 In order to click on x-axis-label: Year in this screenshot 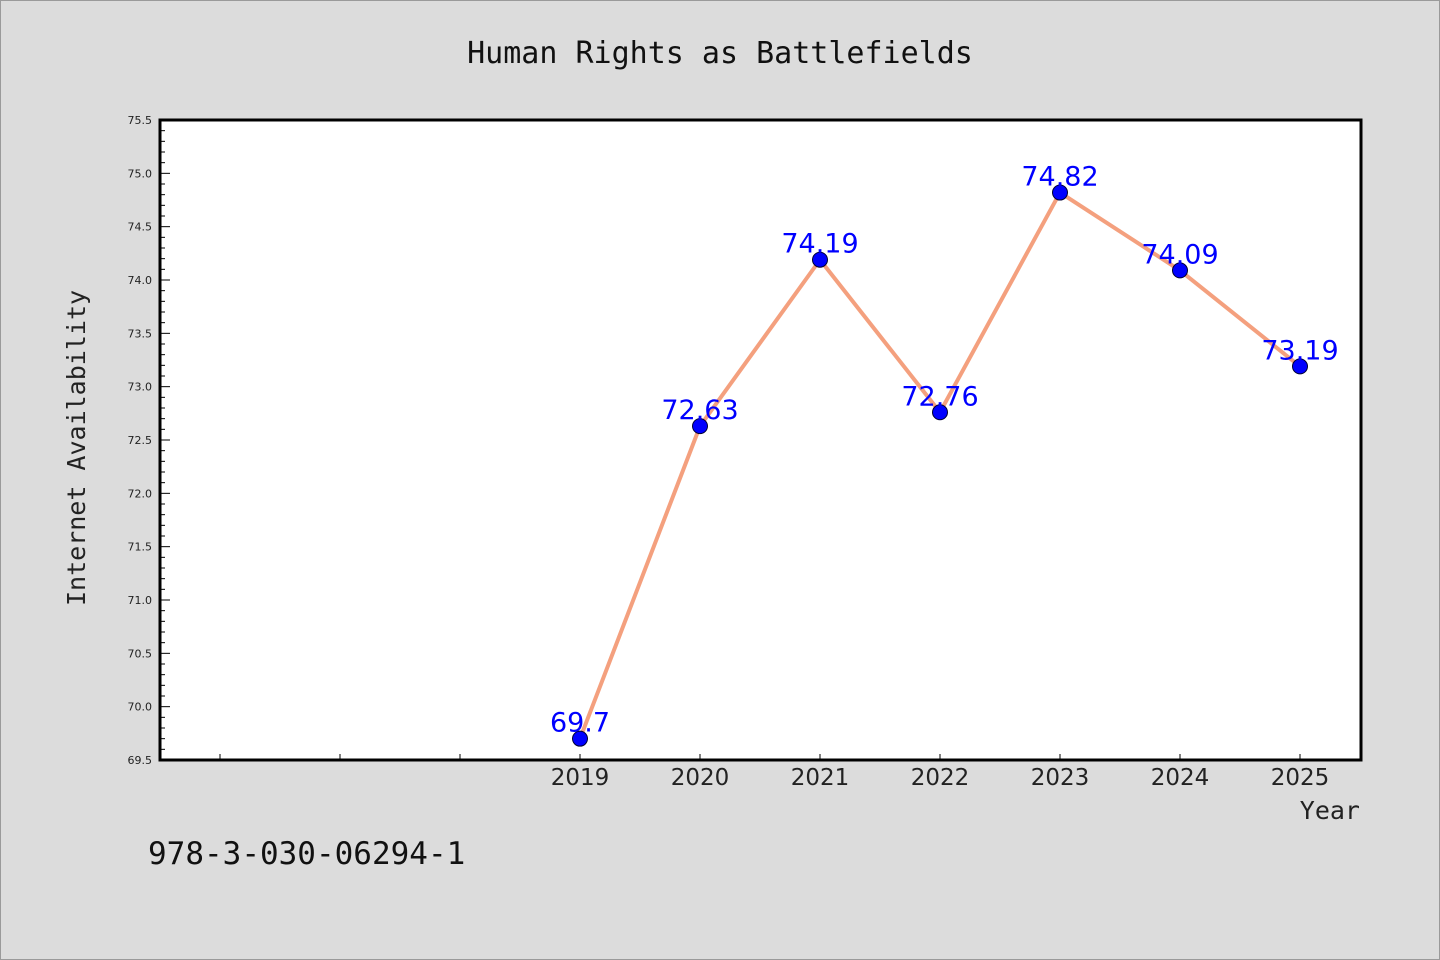, I will do `click(1330, 810)`.